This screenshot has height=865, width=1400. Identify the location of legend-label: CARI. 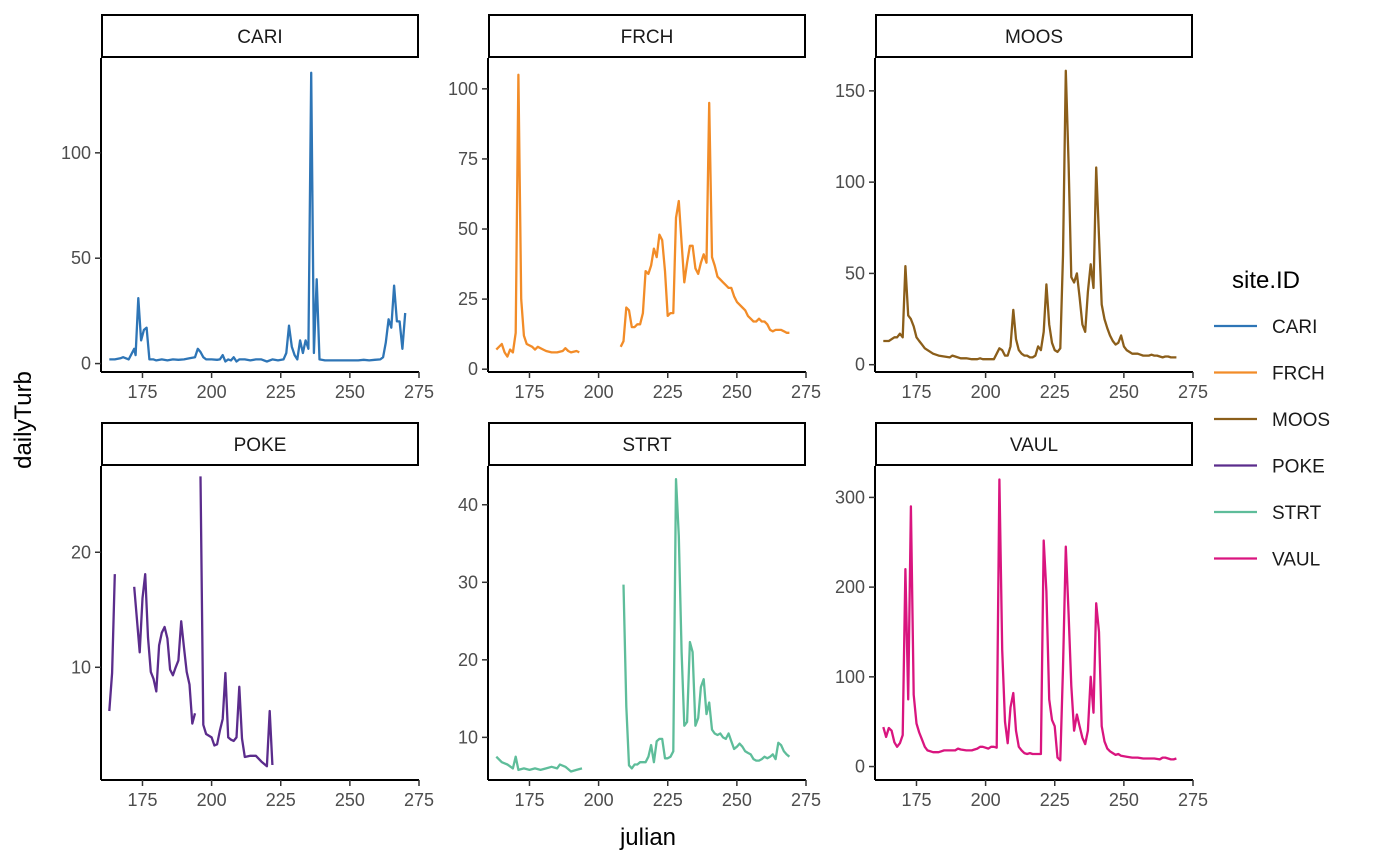
(1294, 327).